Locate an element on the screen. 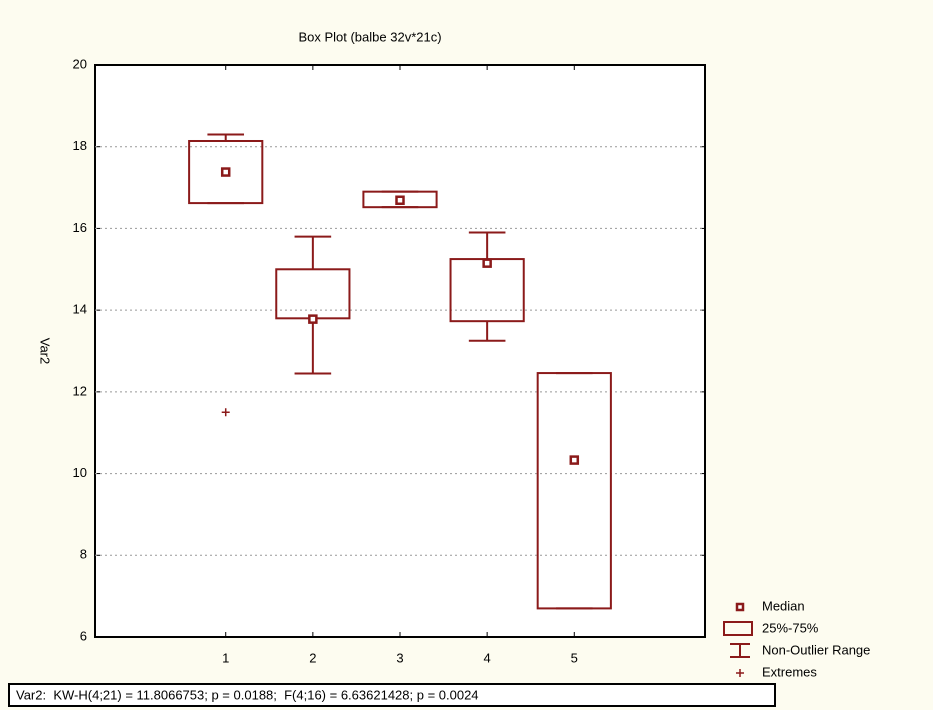 This screenshot has width=933, height=710. legend-box-icon is located at coordinates (738, 628).